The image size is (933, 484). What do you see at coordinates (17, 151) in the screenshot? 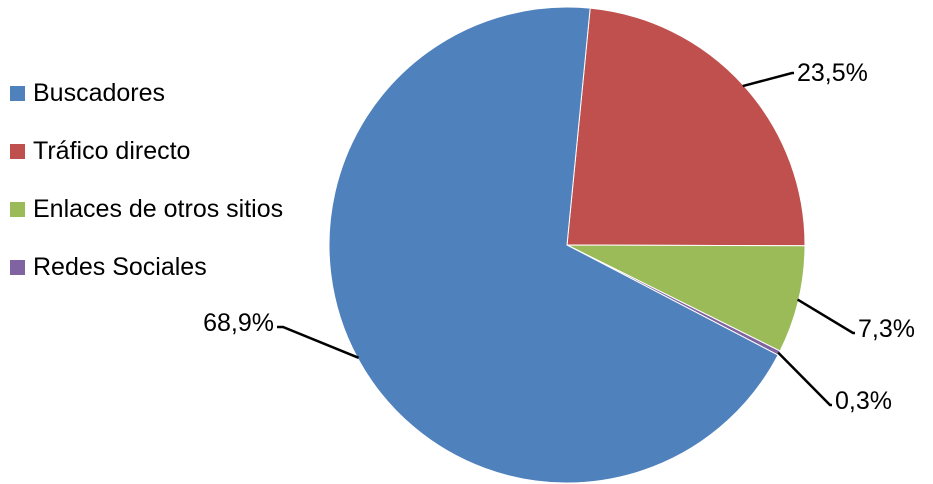
I see `legend-swatch-trafico-directo` at bounding box center [17, 151].